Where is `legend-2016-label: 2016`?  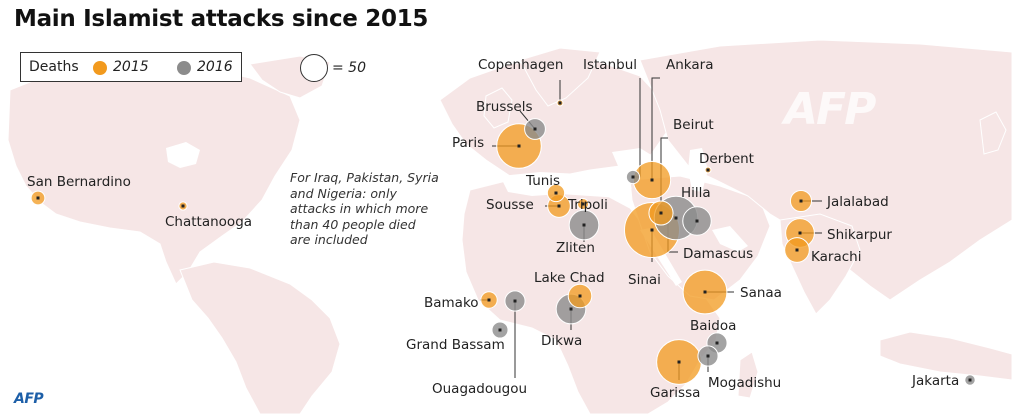
legend-2016-label: 2016 is located at coordinates (215, 67).